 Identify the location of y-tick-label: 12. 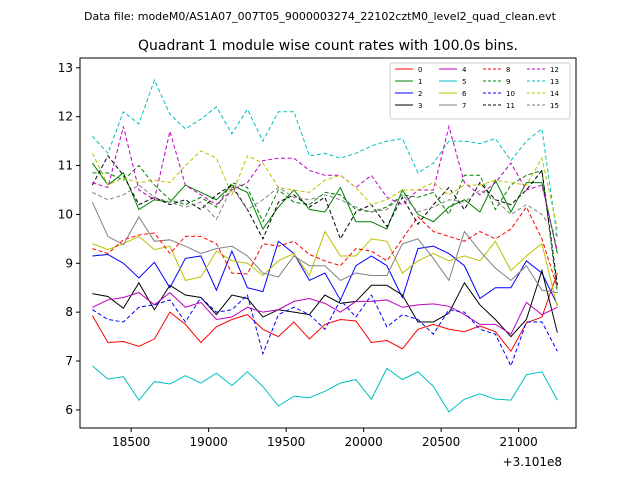
(65, 117).